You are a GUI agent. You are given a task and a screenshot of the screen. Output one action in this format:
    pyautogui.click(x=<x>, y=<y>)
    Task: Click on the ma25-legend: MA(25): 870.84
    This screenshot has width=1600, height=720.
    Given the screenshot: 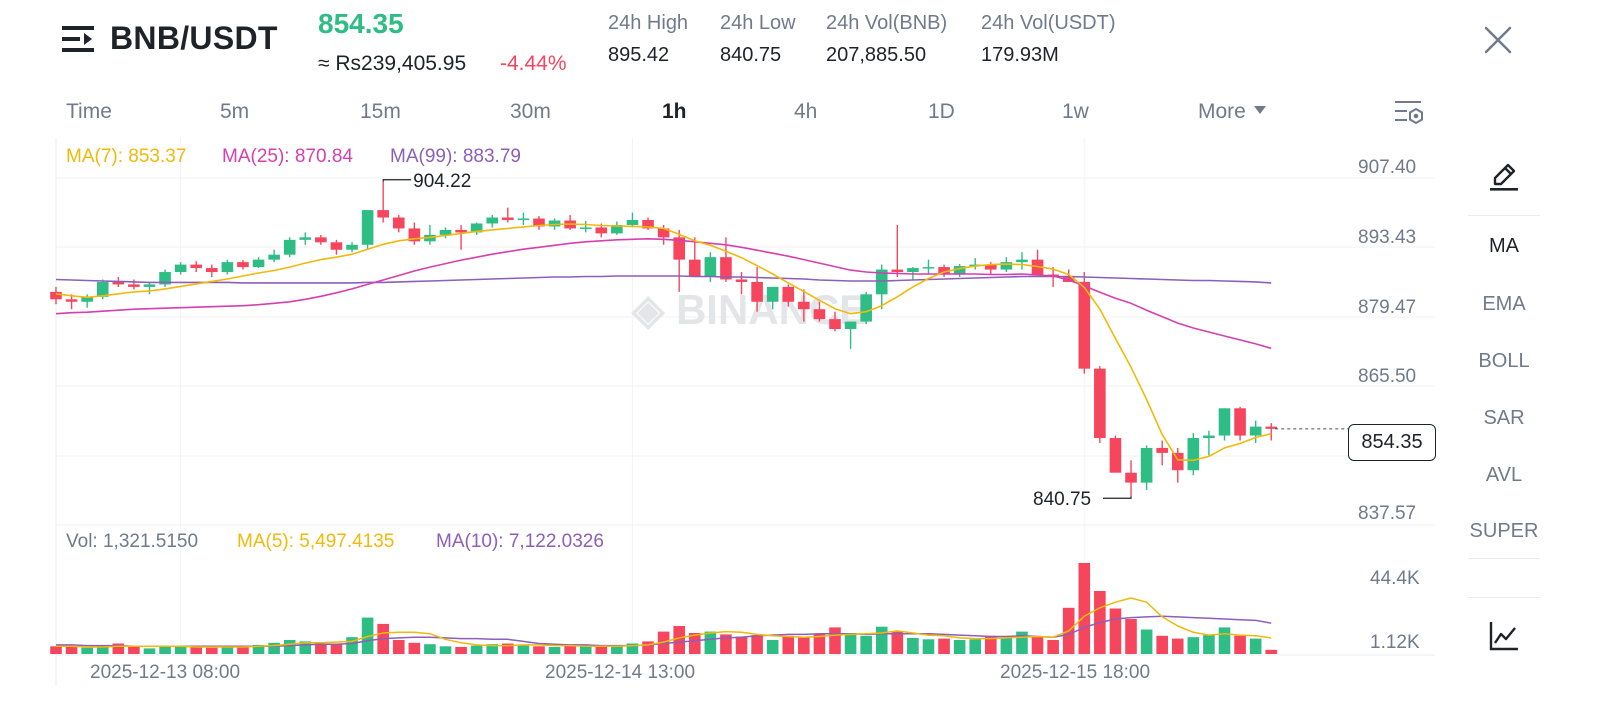 What is the action you would take?
    pyautogui.click(x=287, y=156)
    